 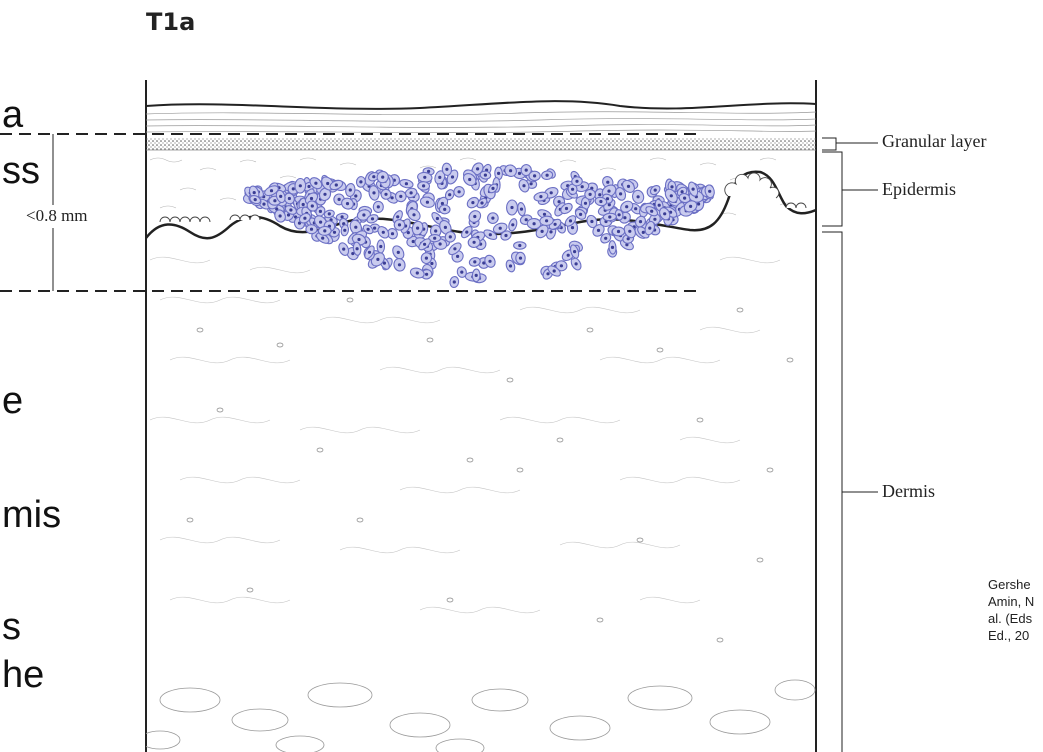 I want to click on basal-layer-scallops, so click(x=483, y=197).